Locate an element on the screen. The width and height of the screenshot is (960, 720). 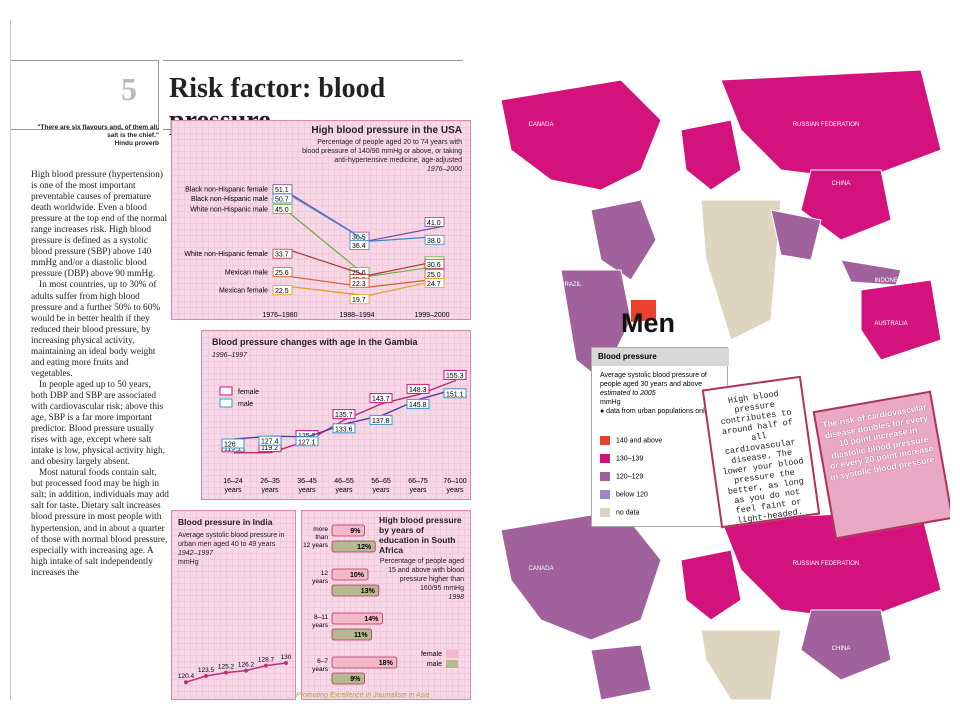
map-country-label: AUSTRALIA is located at coordinates (890, 324).